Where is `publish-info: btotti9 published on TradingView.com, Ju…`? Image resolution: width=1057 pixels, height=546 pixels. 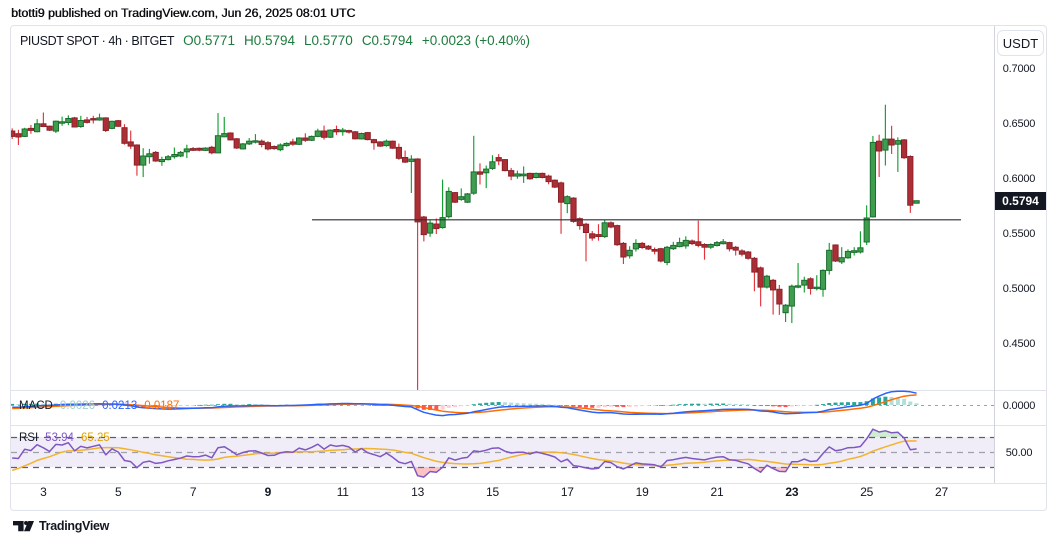
publish-info: btotti9 published on TradingView.com, Ju… is located at coordinates (183, 13).